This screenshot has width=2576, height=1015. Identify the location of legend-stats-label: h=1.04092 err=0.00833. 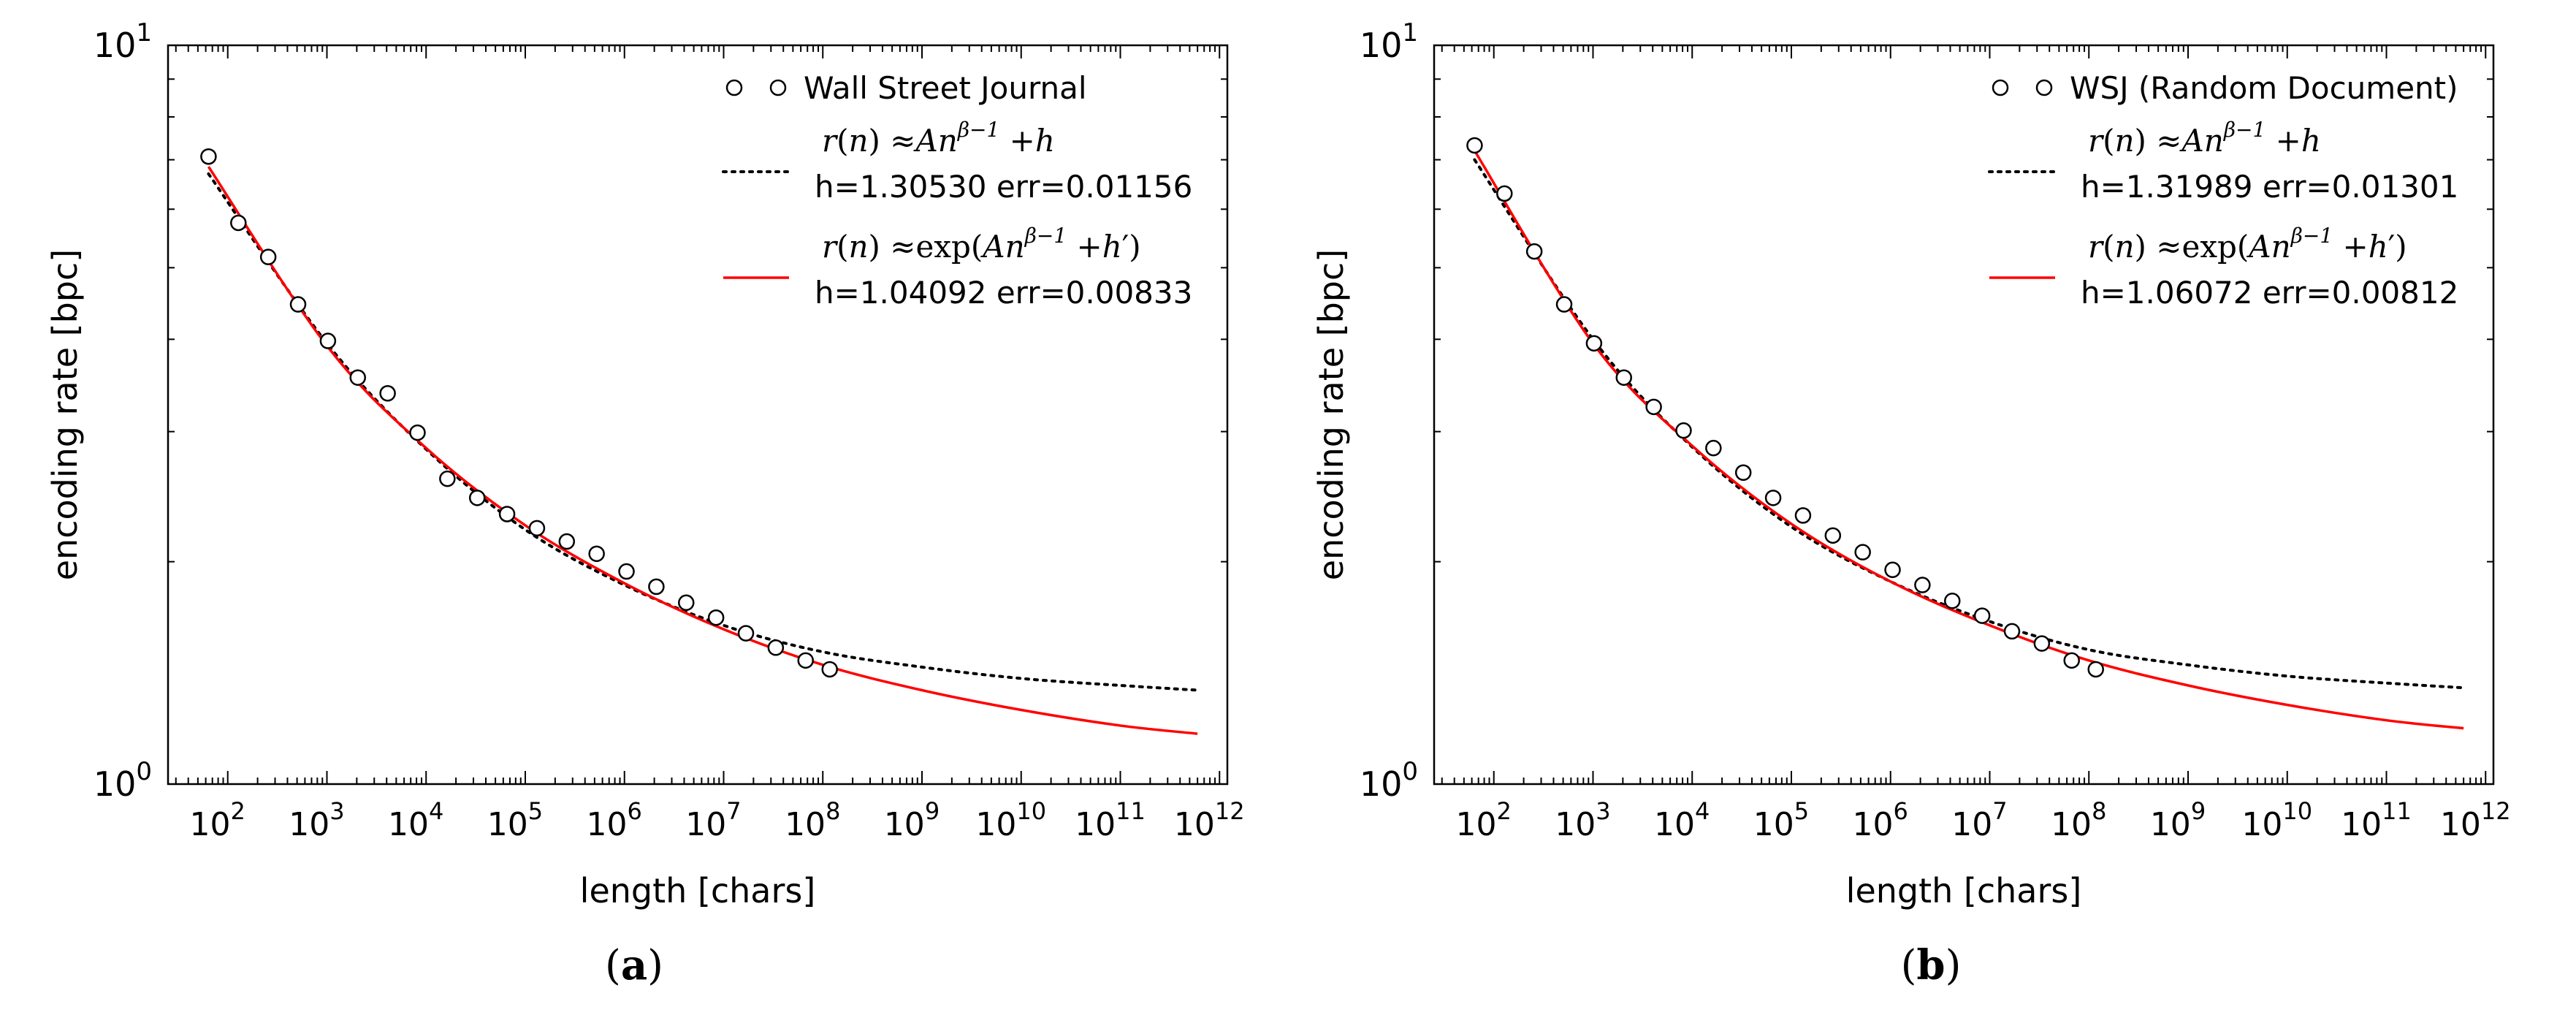
(1003, 293).